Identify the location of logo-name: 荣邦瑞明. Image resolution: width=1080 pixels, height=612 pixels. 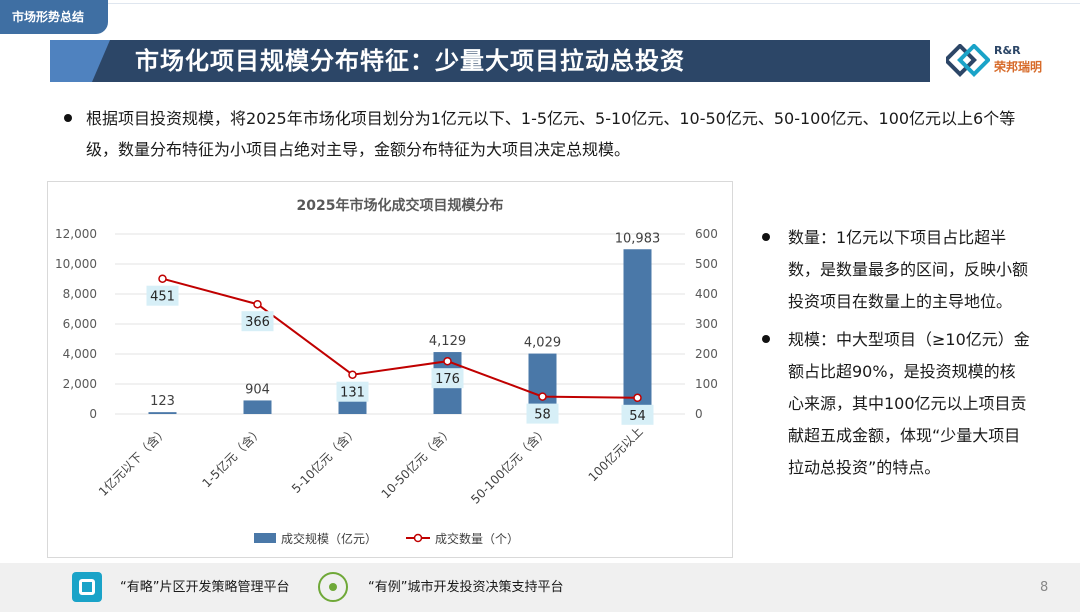
(1018, 67).